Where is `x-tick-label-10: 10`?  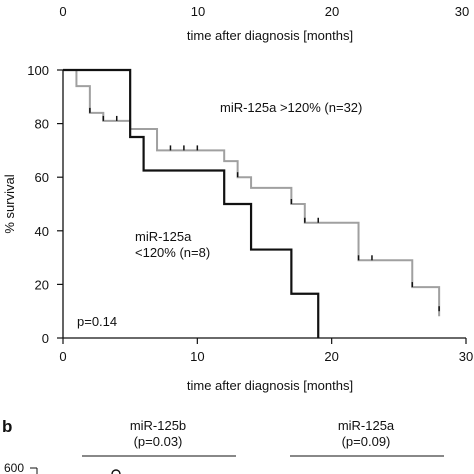 x-tick-label-10: 10 is located at coordinates (197, 356).